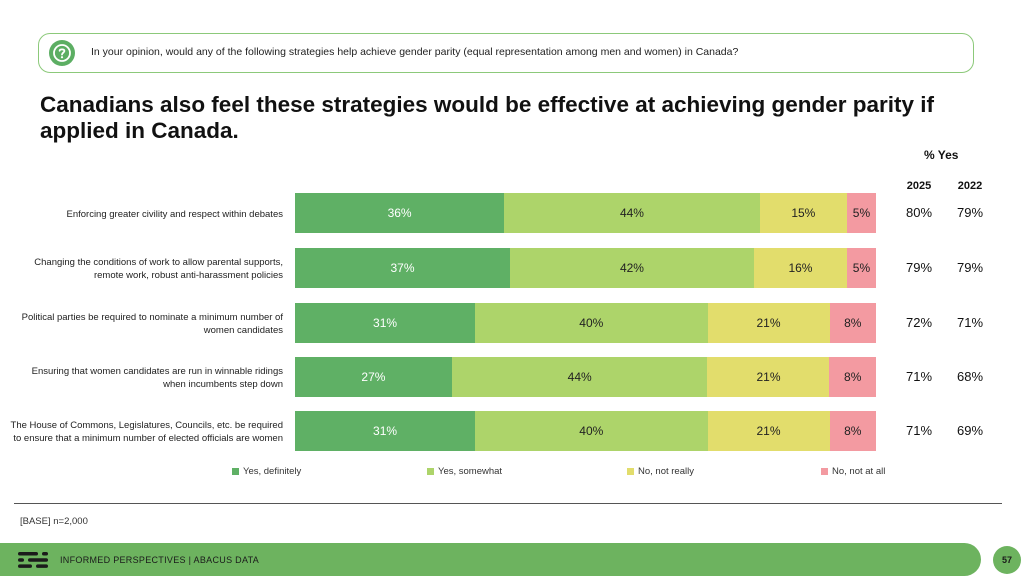 The height and width of the screenshot is (576, 1024). I want to click on stacked-bar: 37% 42% 16% 5%, so click(585, 268).